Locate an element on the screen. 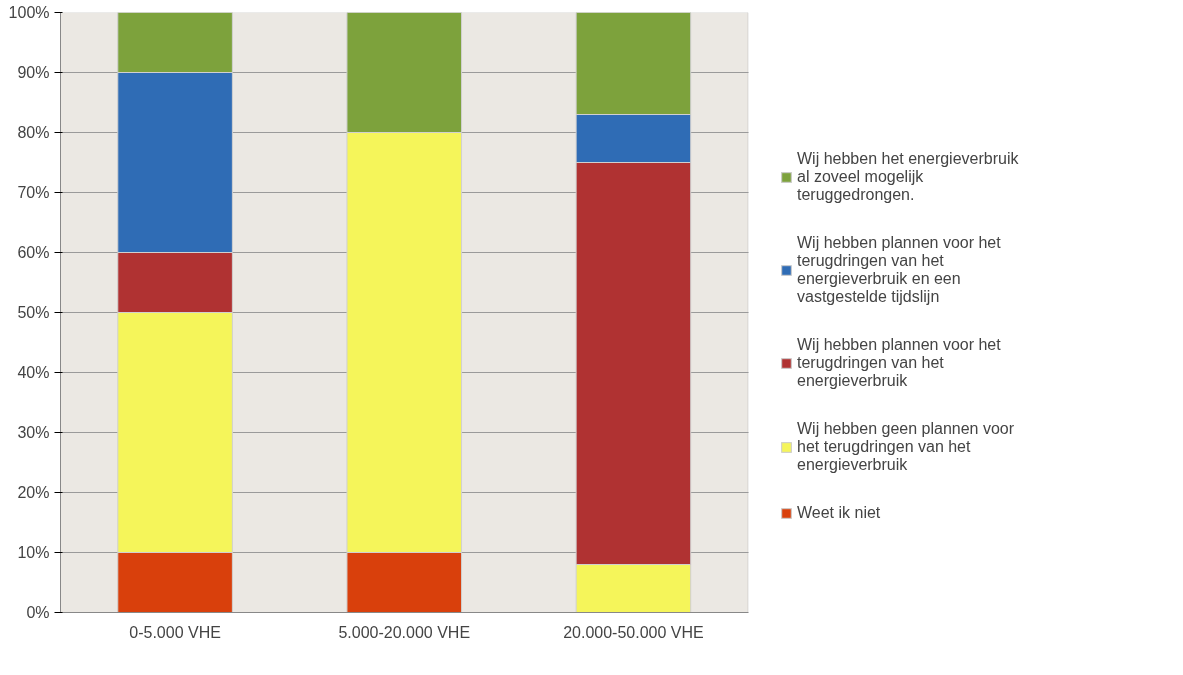 The image size is (1183, 675). x-tick-label: 0-5.000 VHE is located at coordinates (175, 632).